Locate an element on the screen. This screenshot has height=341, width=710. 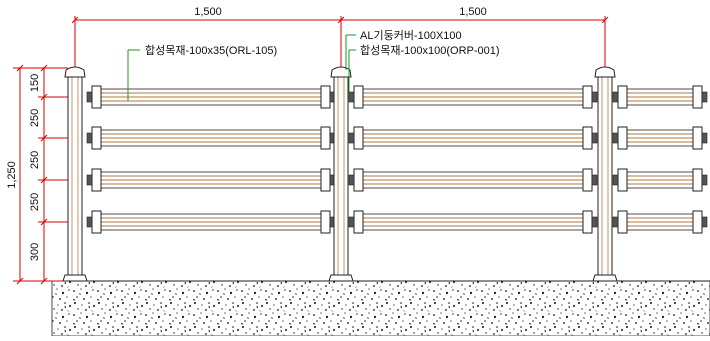
segment-dimension-4: 250 is located at coordinates (35, 202).